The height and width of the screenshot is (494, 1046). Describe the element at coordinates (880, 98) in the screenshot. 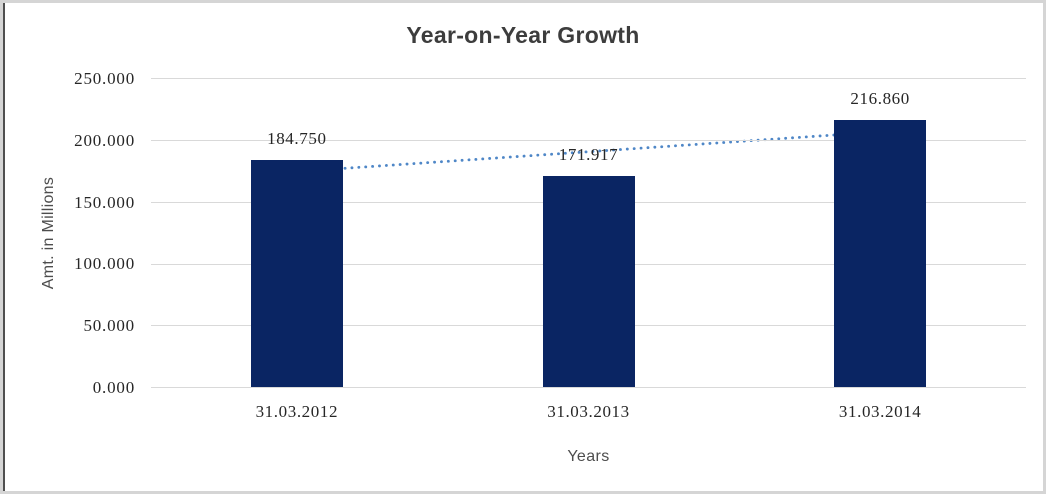

I see `bar-value-label: 216.860` at that location.